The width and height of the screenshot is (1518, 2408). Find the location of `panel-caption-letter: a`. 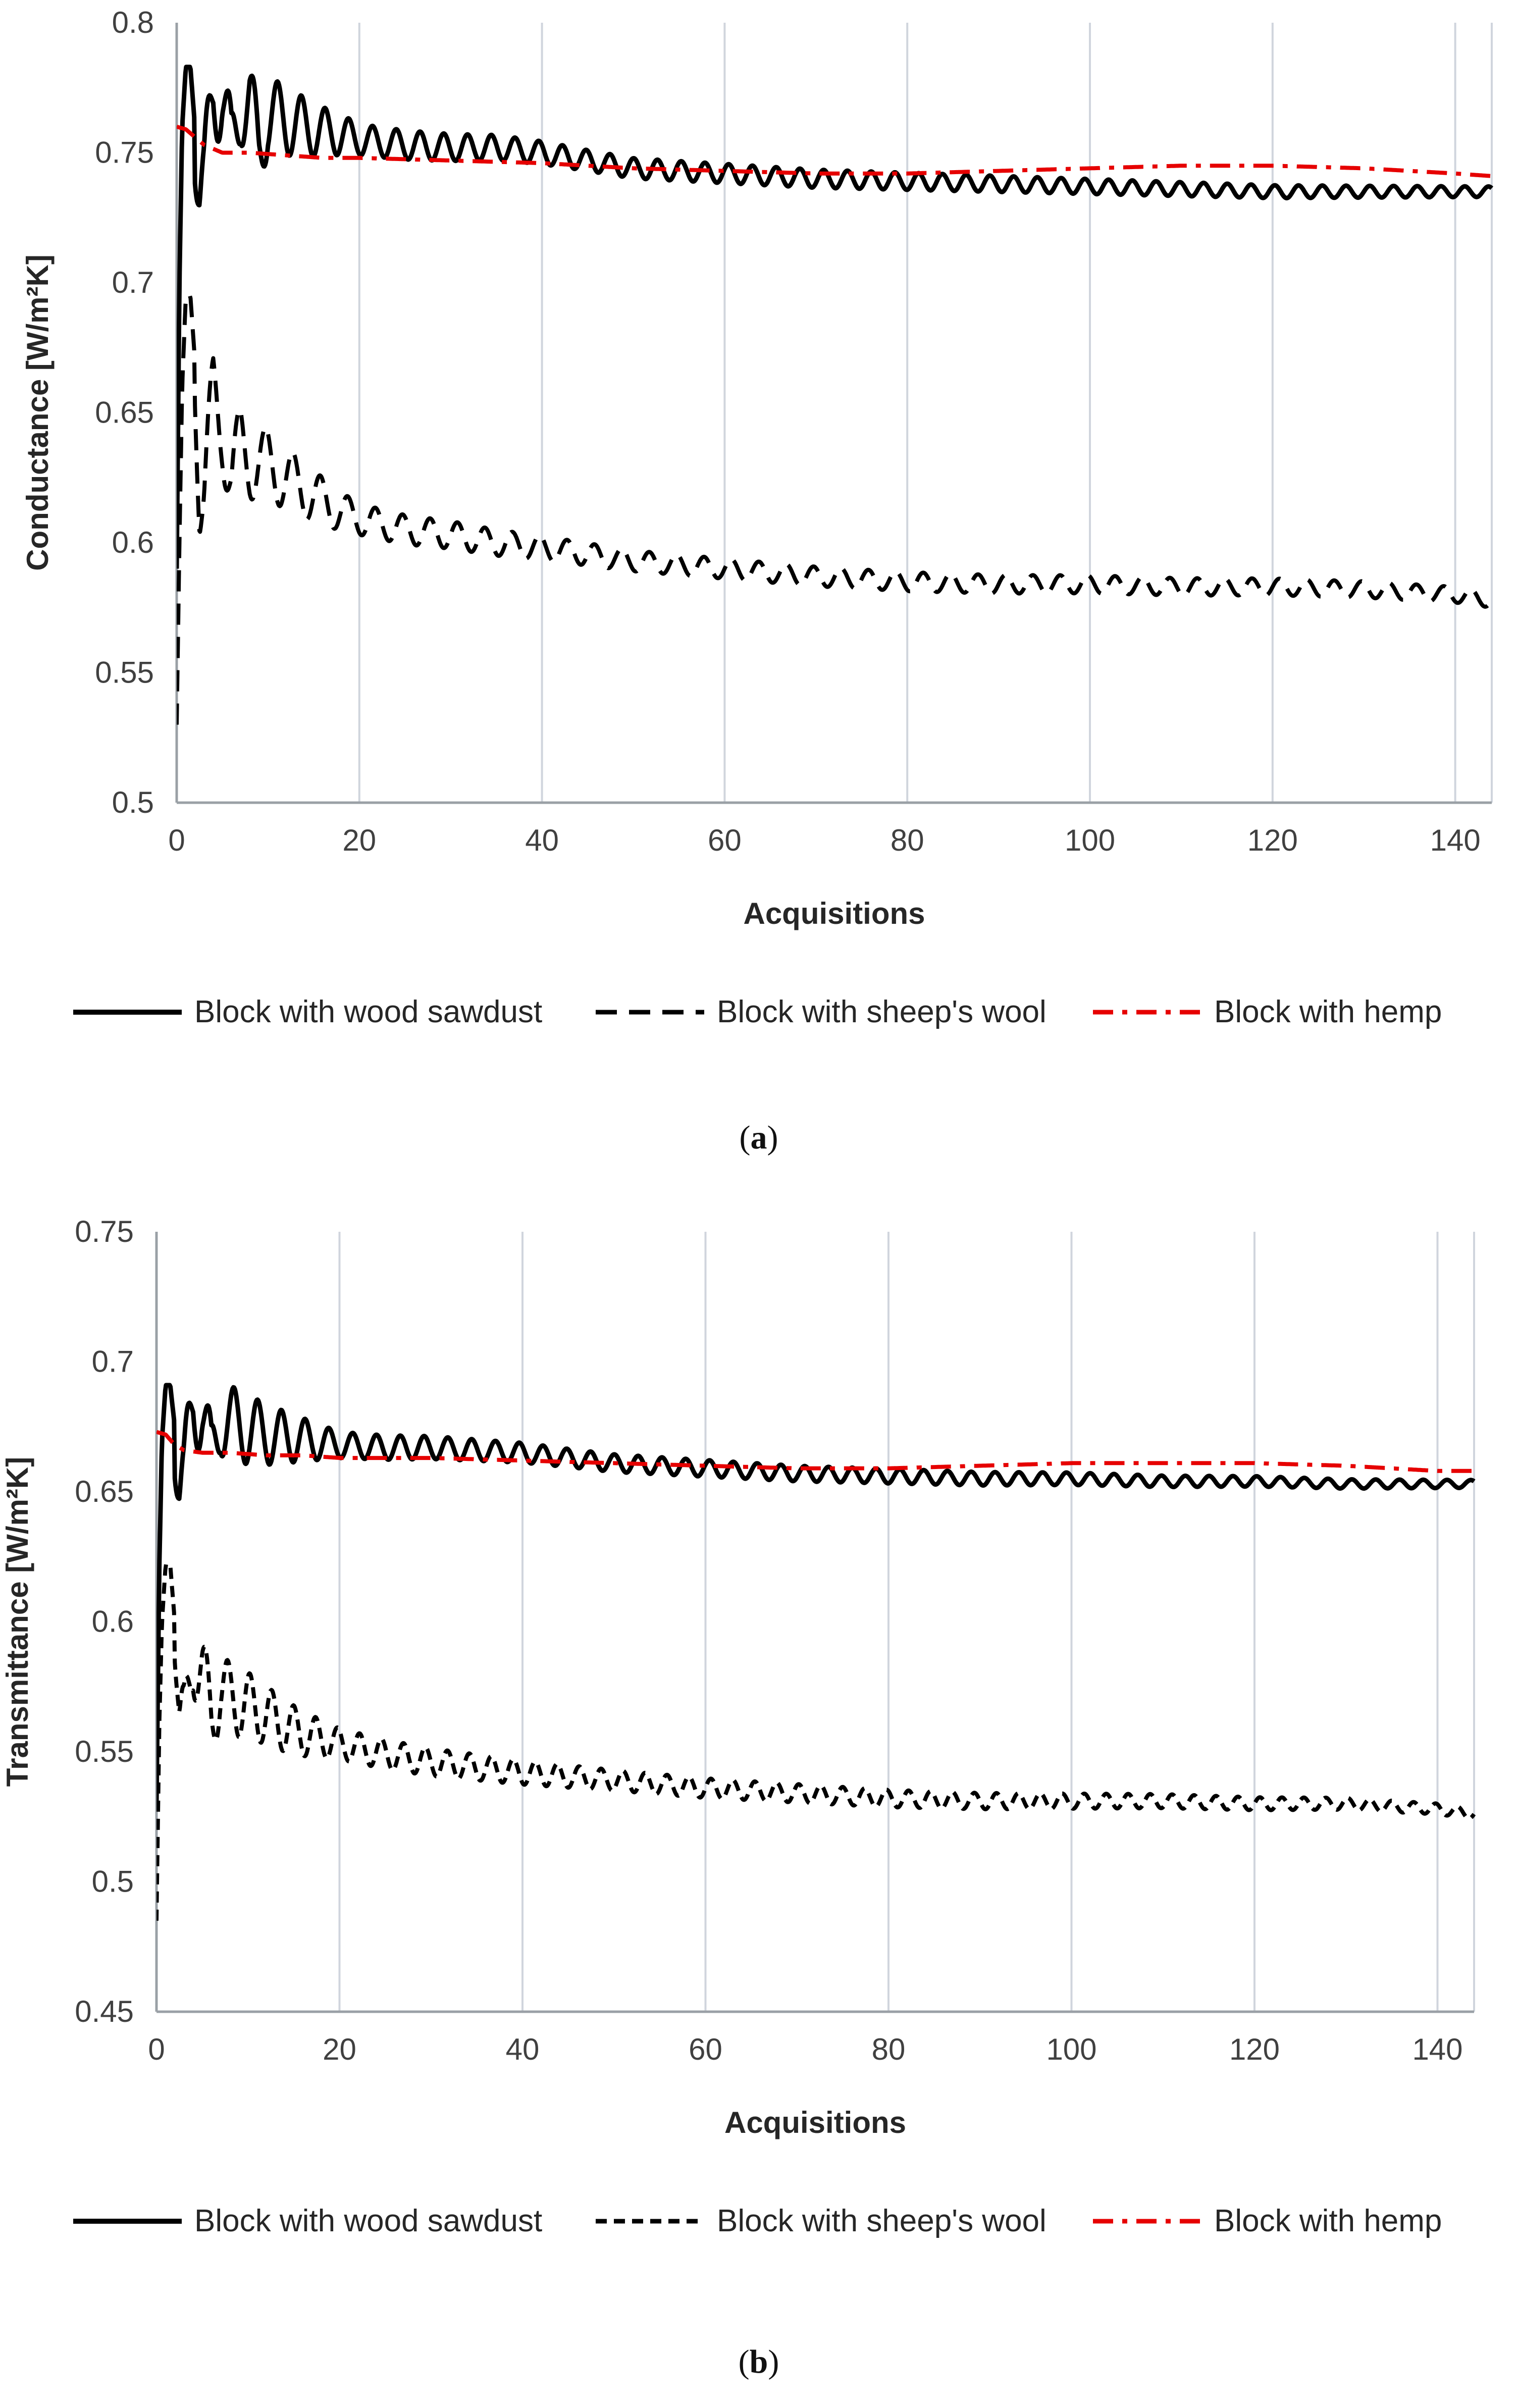

panel-caption-letter: a is located at coordinates (759, 1137).